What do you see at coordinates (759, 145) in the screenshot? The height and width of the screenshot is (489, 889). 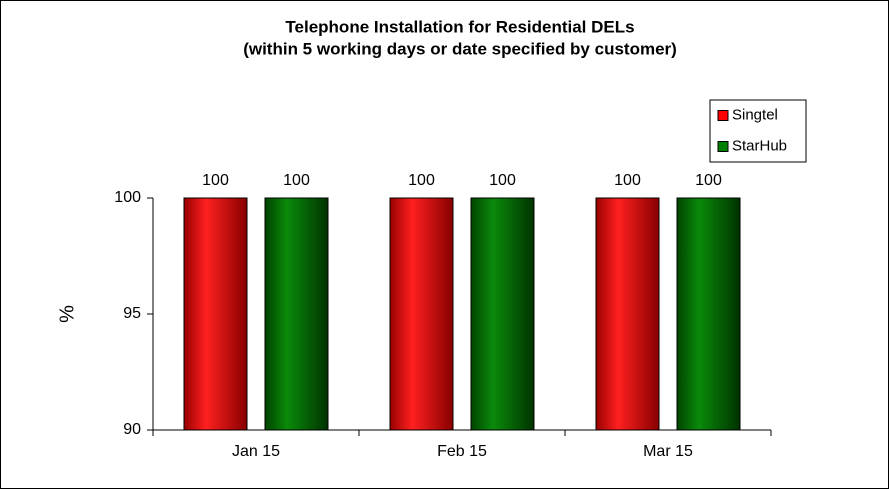 I see `legend-label: StarHub` at bounding box center [759, 145].